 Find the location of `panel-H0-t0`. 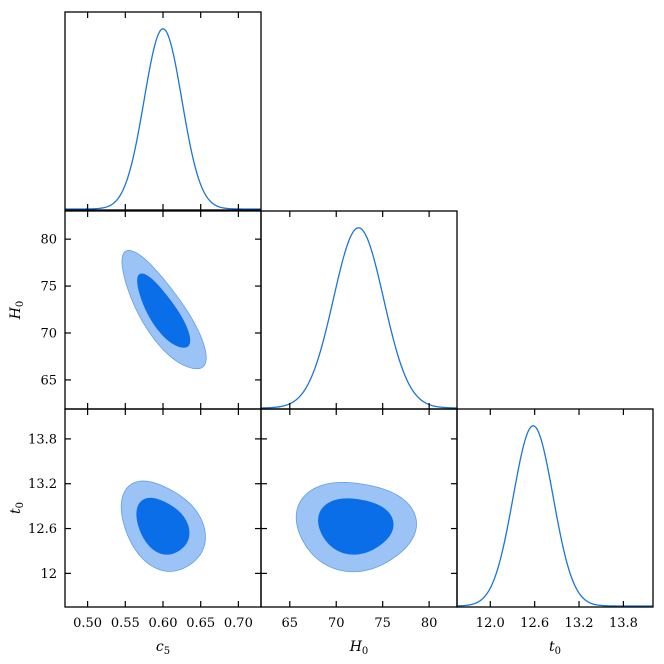

panel-H0-t0 is located at coordinates (359, 508).